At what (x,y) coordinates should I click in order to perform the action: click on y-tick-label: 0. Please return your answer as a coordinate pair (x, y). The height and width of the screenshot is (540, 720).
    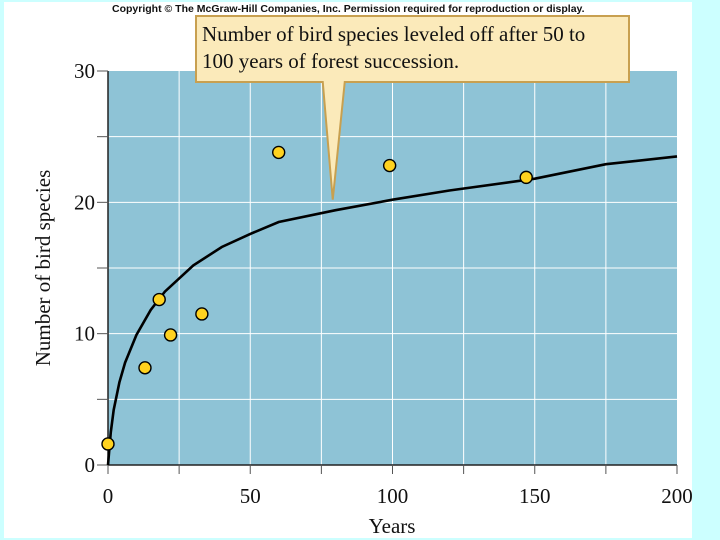
    Looking at the image, I should click on (90, 465).